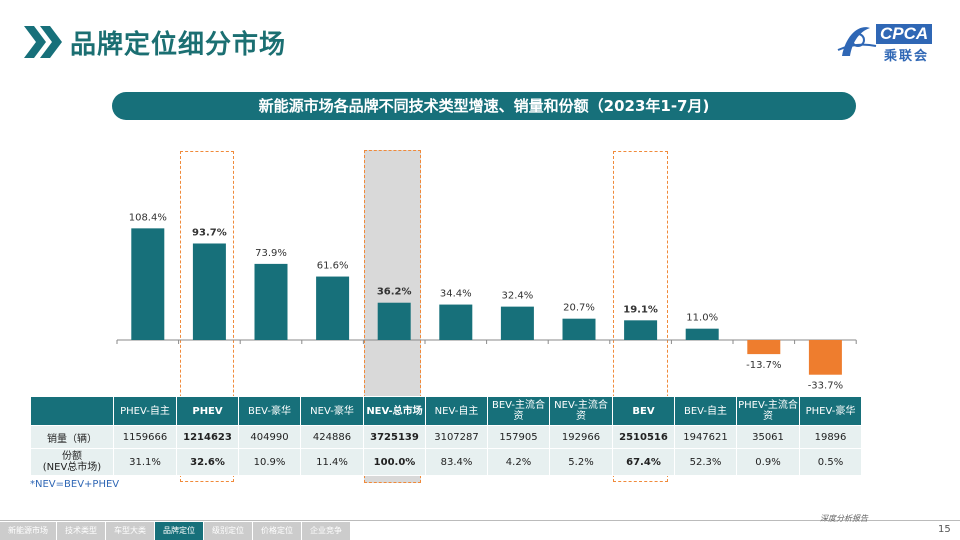 The image size is (960, 540). Describe the element at coordinates (640, 309) in the screenshot. I see `data-label: 19.1%` at that location.